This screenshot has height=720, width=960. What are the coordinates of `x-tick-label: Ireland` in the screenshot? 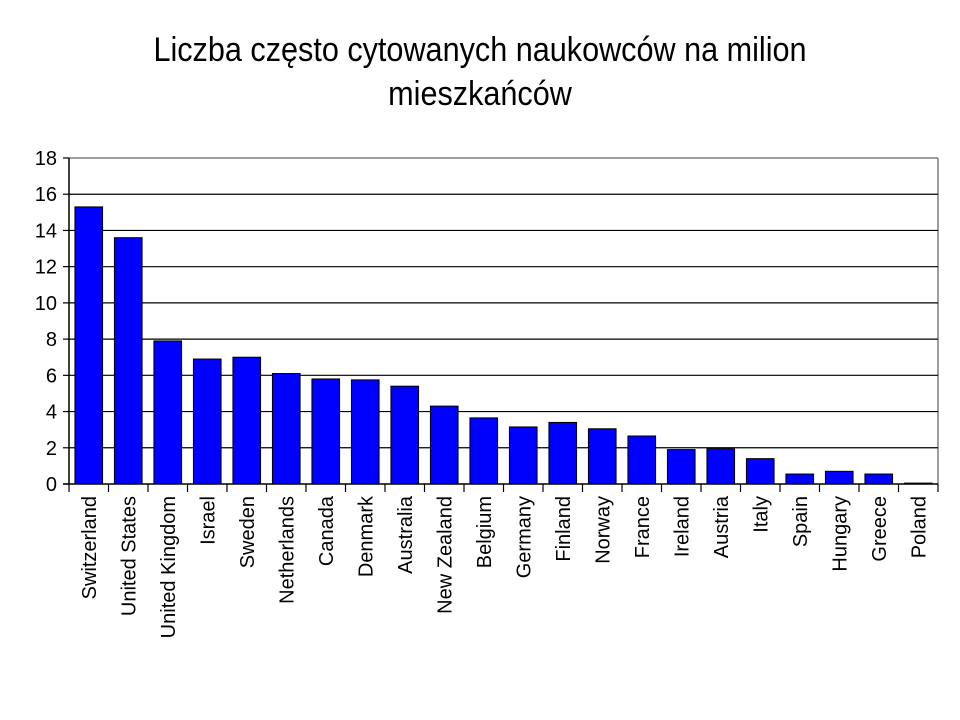 It's located at (682, 526).